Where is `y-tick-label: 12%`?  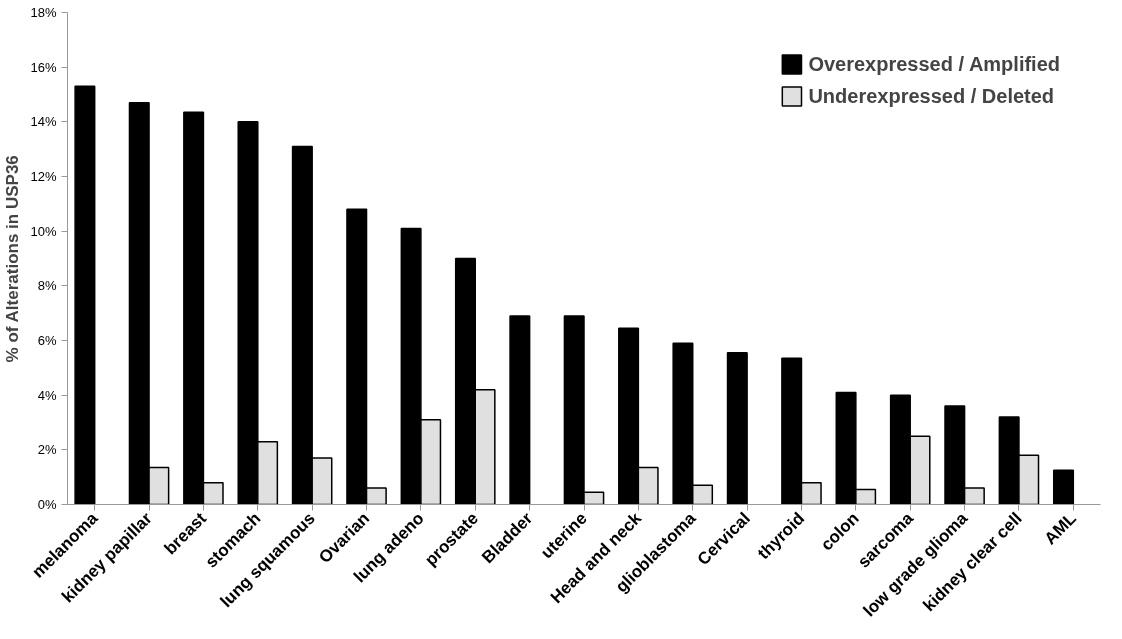 y-tick-label: 12% is located at coordinates (43, 176).